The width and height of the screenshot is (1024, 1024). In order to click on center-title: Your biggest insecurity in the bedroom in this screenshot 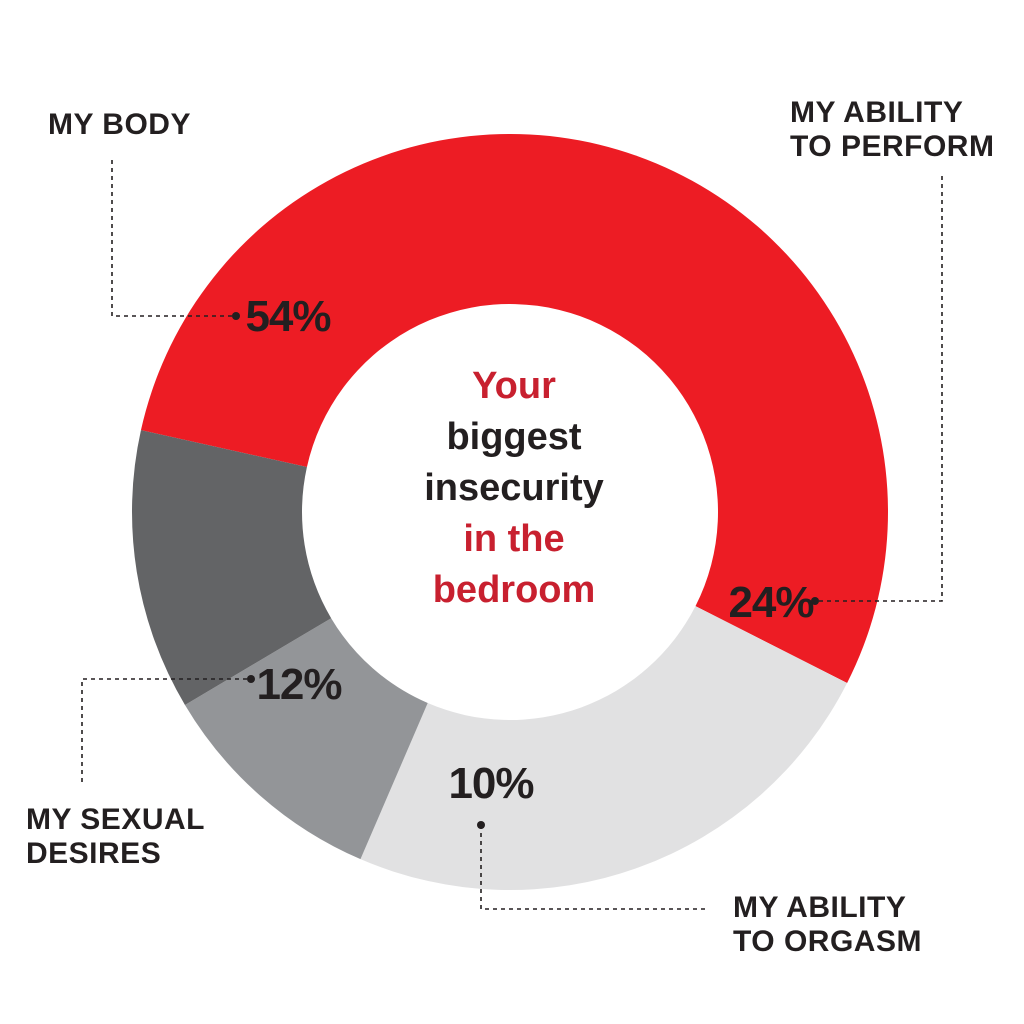, I will do `click(514, 488)`.